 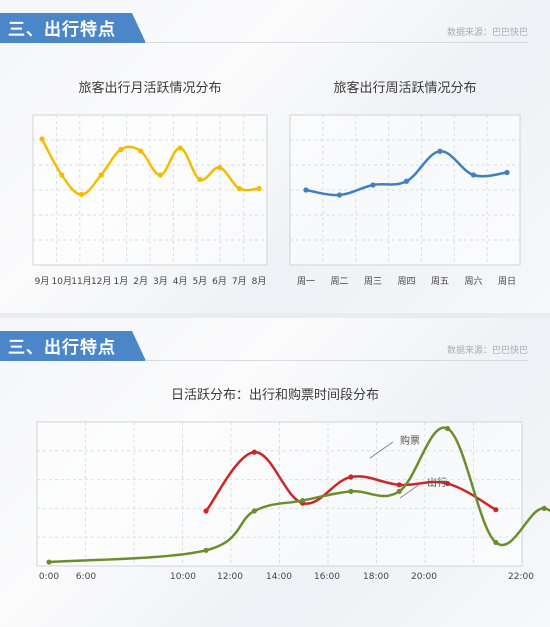 What do you see at coordinates (279, 577) in the screenshot?
I see `x-tick-label: 14:00` at bounding box center [279, 577].